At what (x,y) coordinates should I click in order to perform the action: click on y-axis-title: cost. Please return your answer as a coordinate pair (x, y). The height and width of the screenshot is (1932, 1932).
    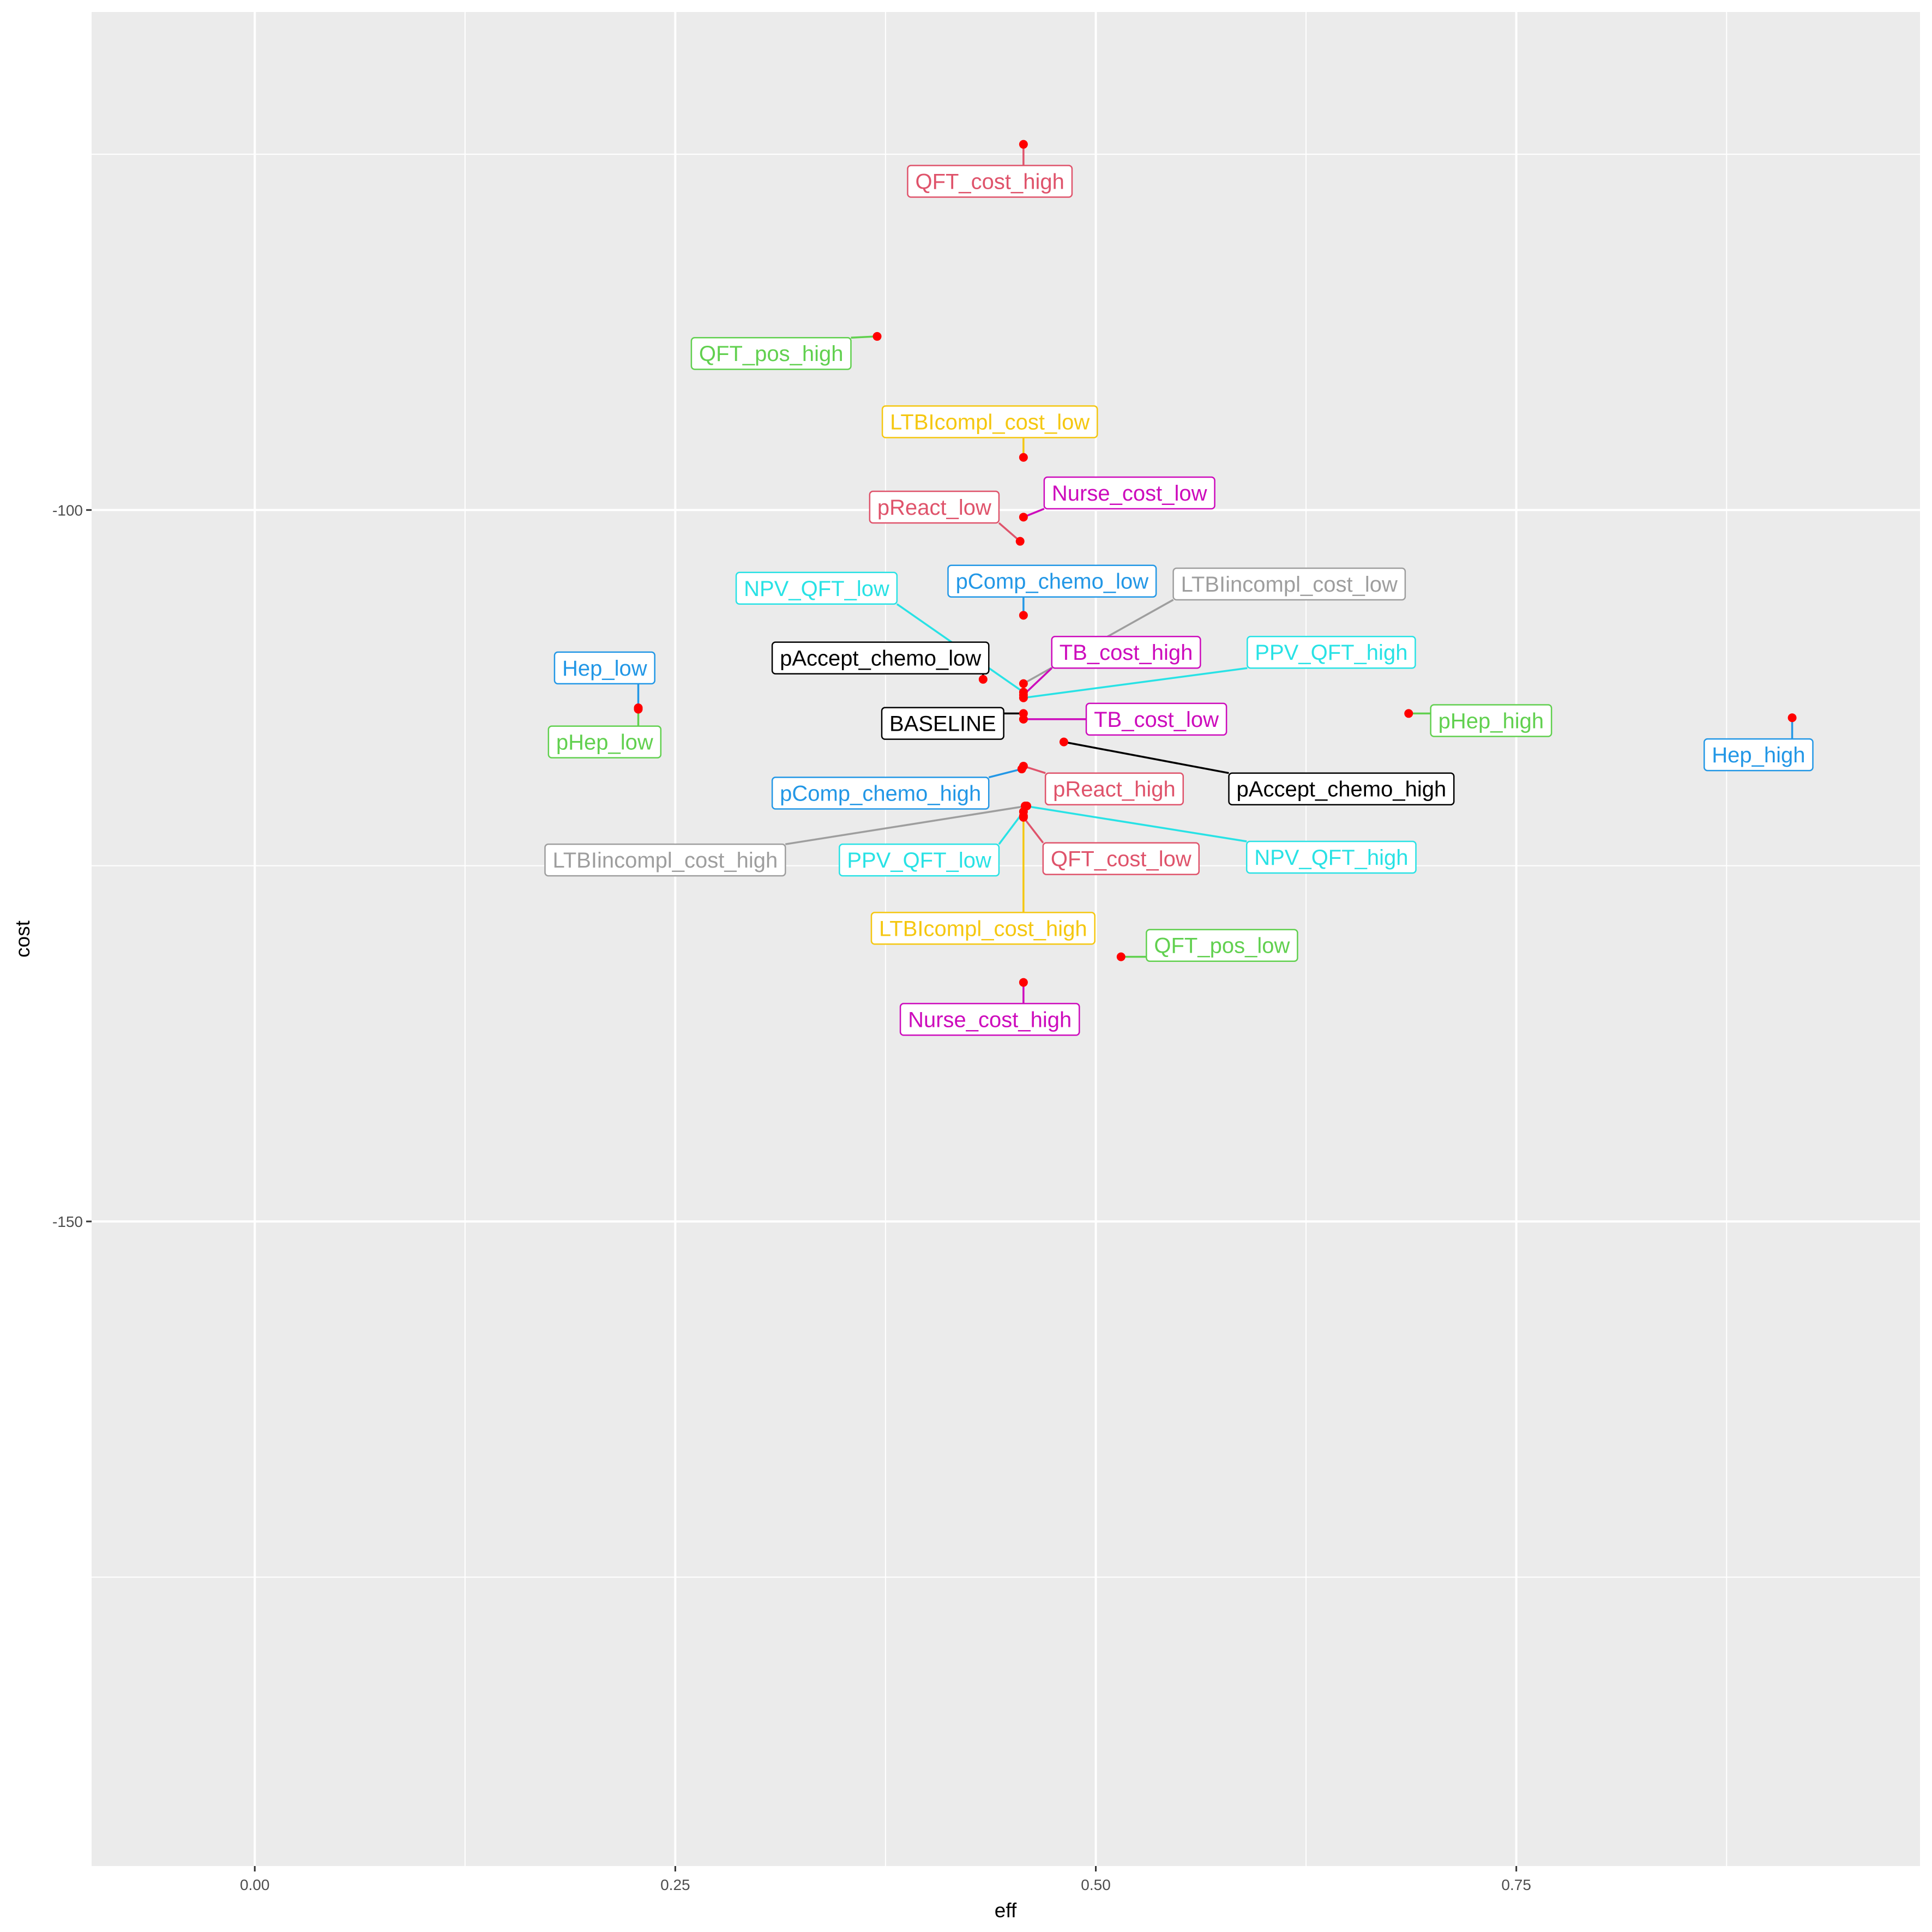
    Looking at the image, I should click on (22, 939).